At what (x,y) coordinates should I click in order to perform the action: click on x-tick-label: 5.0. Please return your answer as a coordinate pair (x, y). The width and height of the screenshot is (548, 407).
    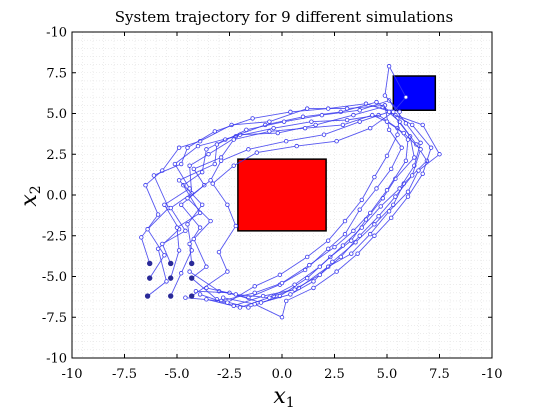
    Looking at the image, I should click on (387, 374).